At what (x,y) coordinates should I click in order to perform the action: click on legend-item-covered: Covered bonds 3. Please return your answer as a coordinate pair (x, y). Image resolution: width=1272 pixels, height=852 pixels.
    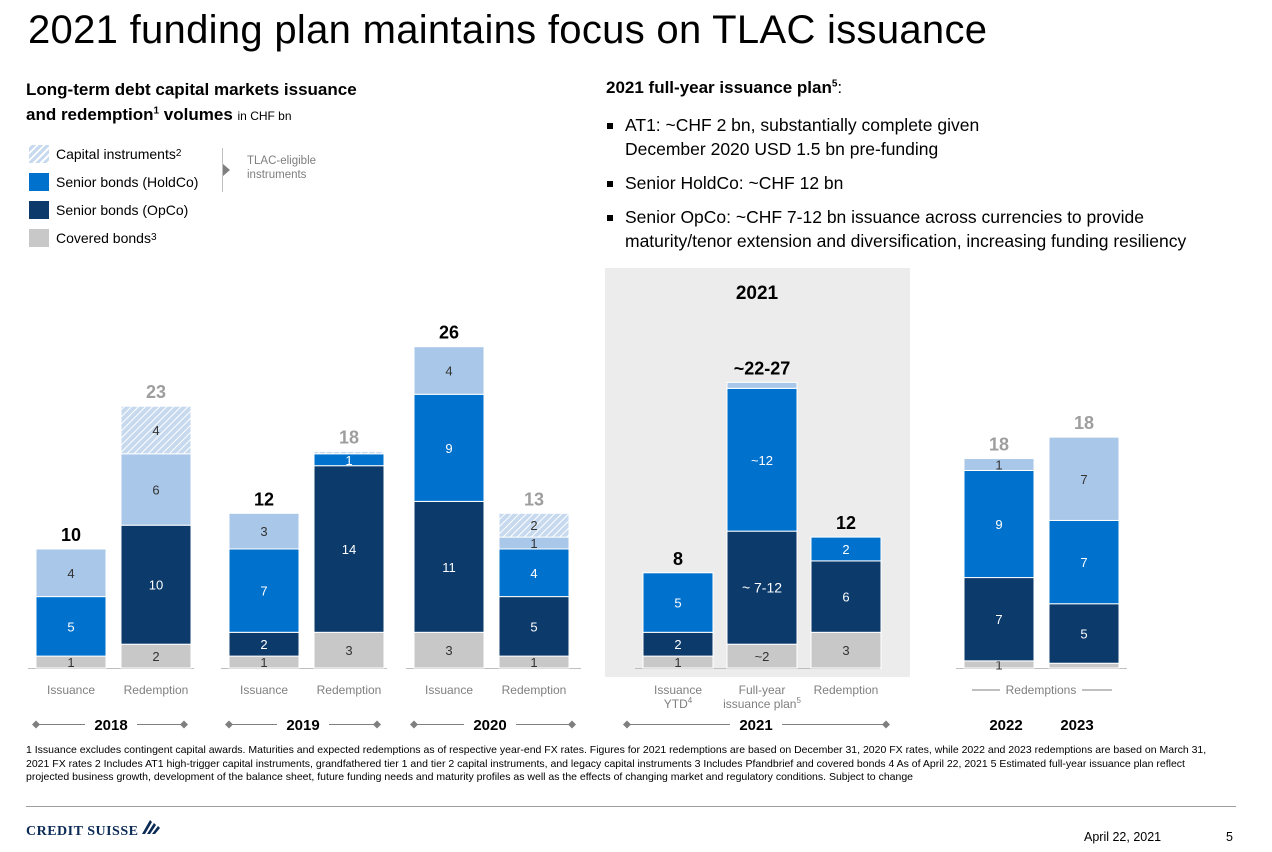
    Looking at the image, I should click on (113, 238).